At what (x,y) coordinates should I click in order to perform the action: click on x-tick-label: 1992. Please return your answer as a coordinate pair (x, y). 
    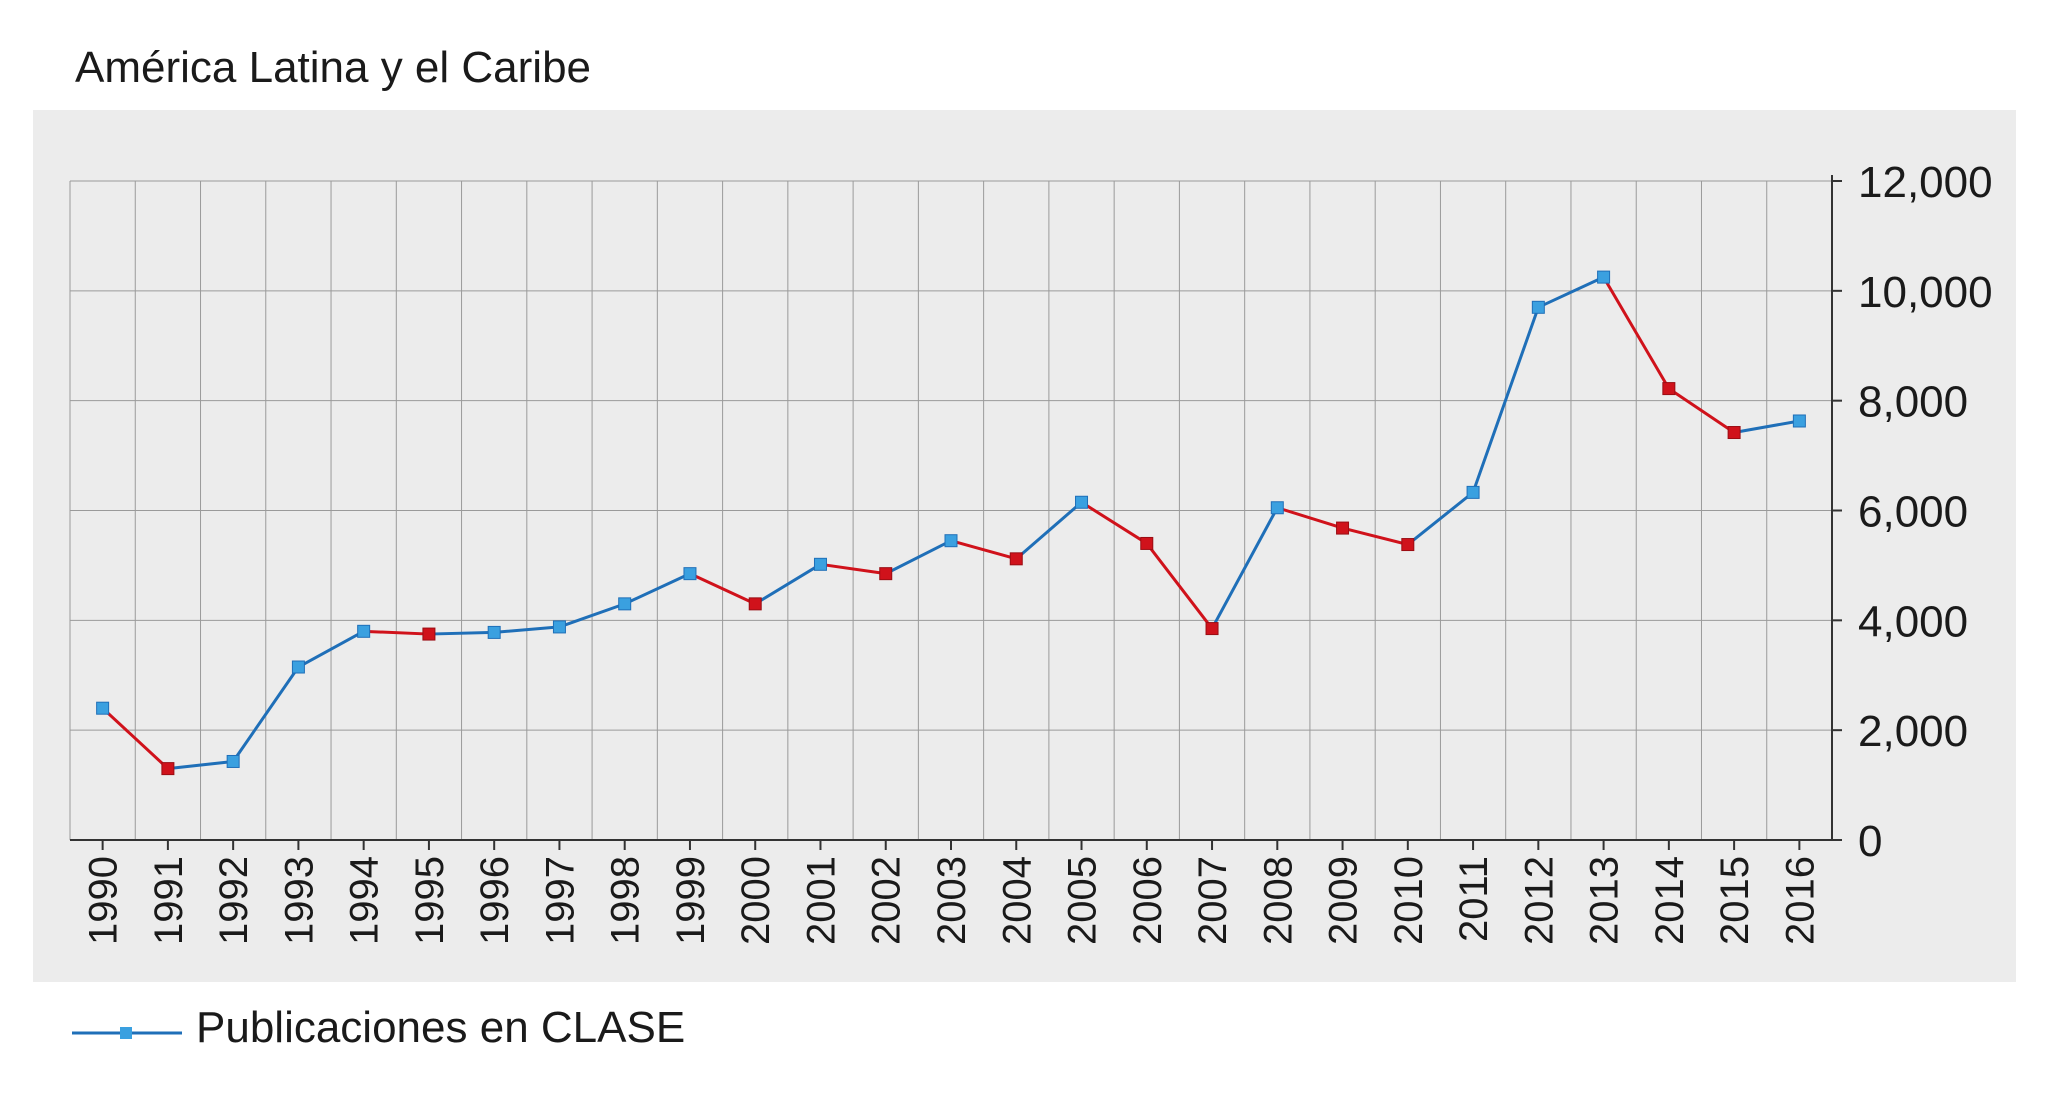
    Looking at the image, I should click on (234, 900).